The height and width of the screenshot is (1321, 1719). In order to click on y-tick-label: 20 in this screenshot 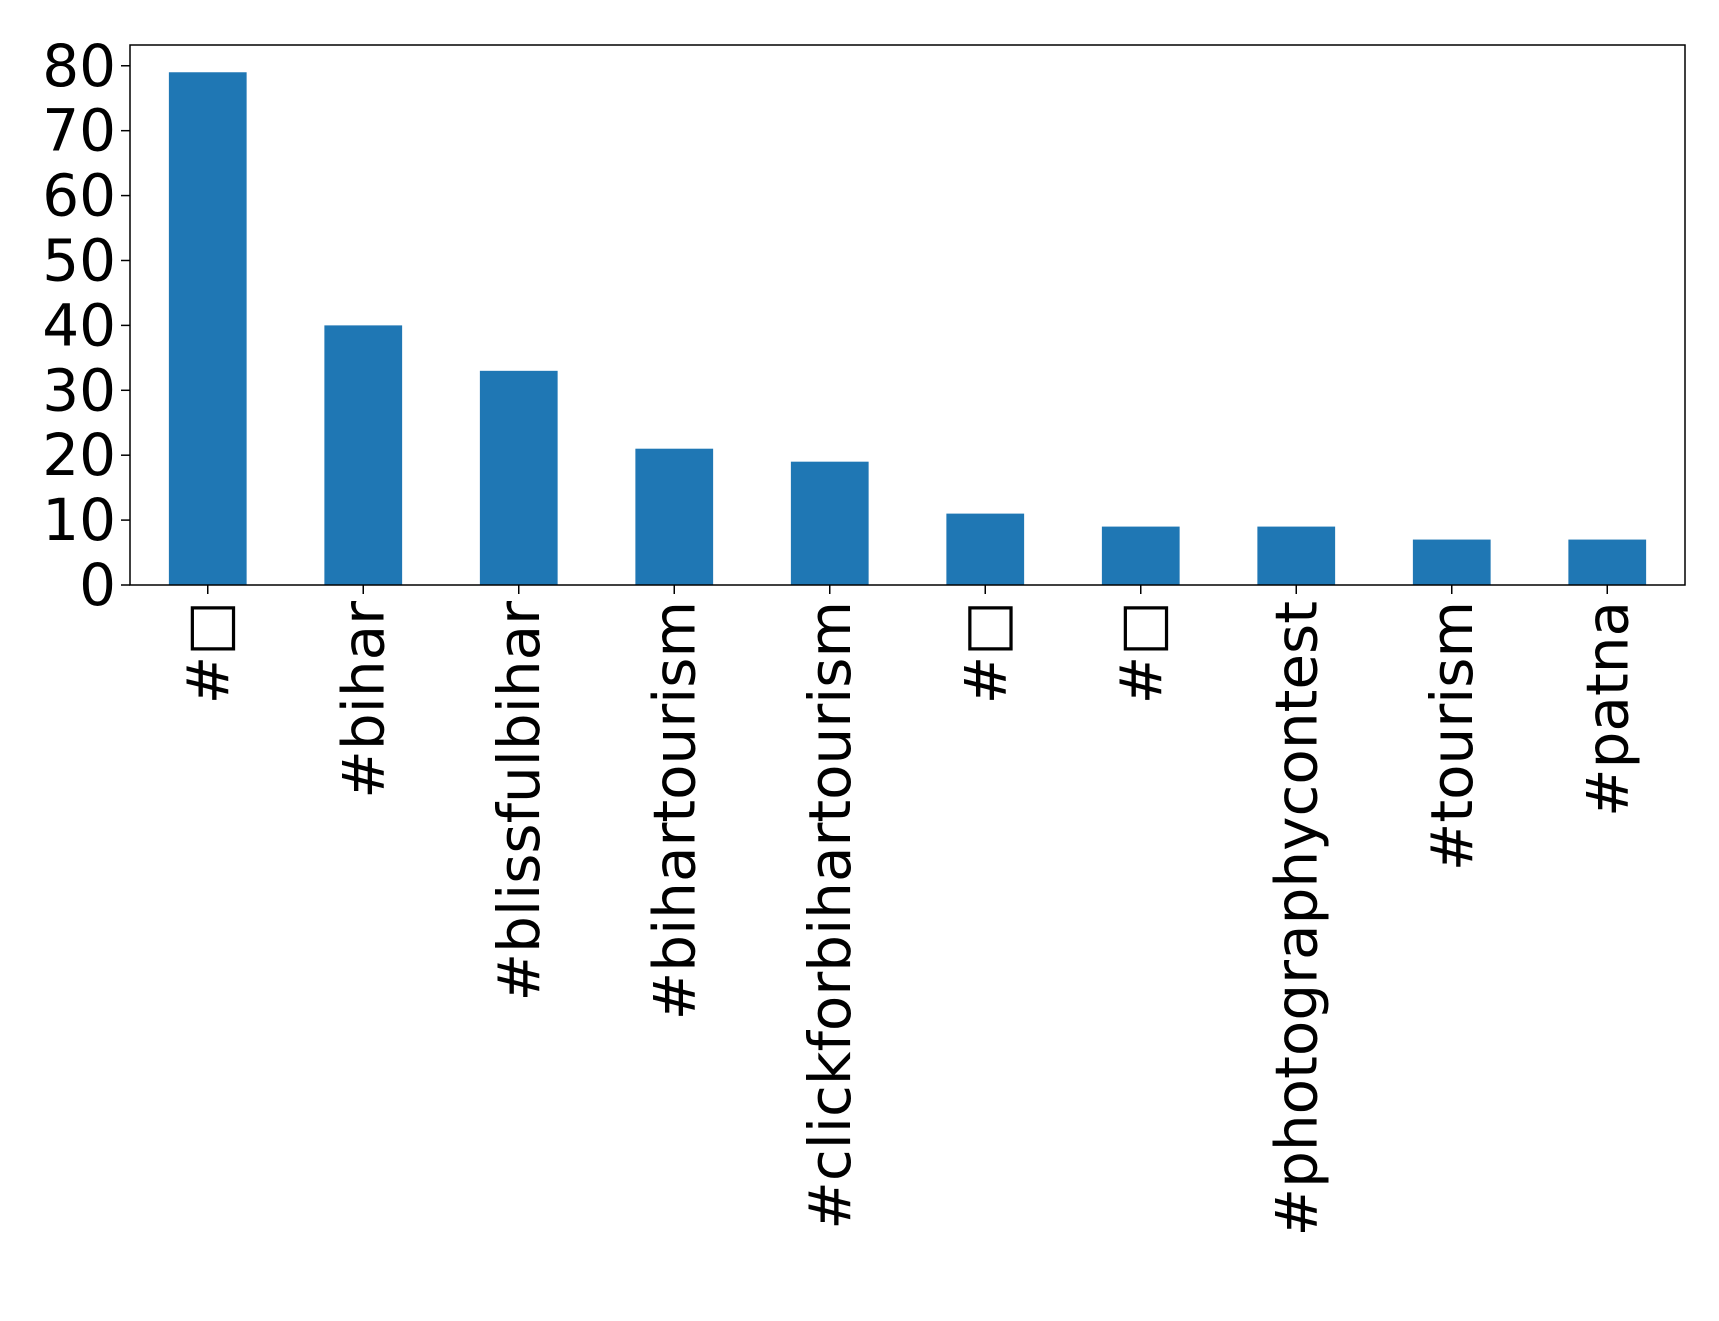, I will do `click(79, 455)`.